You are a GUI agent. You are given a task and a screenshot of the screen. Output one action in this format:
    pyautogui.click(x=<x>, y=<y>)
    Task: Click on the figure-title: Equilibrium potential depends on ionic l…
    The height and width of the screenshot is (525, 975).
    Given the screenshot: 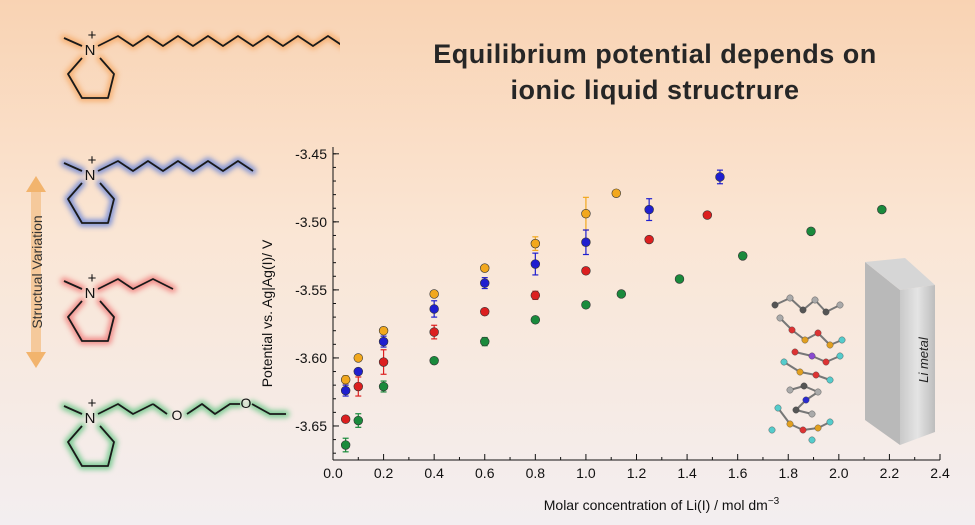 What is the action you would take?
    pyautogui.click(x=655, y=72)
    